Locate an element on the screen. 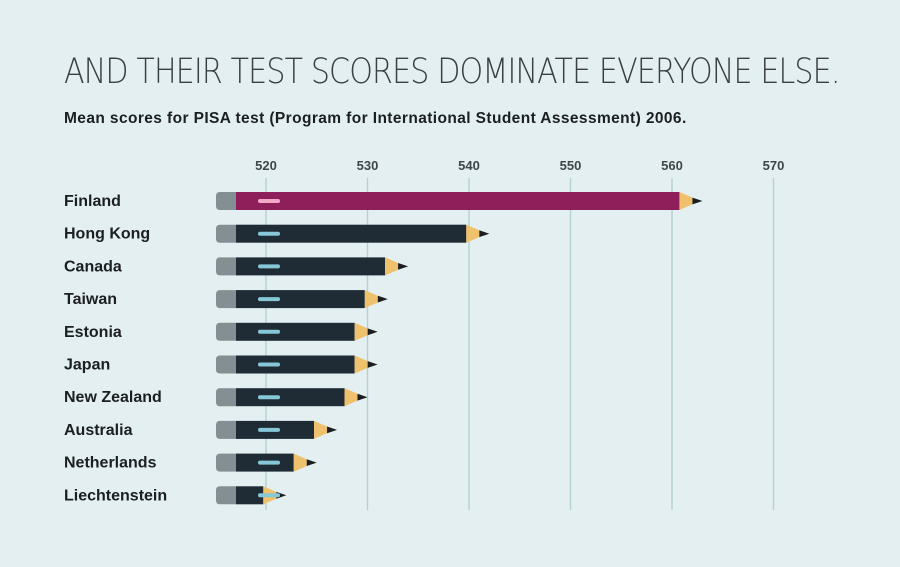  x-axis-ticks: 520 530 540 550 560 570 is located at coordinates (519, 165).